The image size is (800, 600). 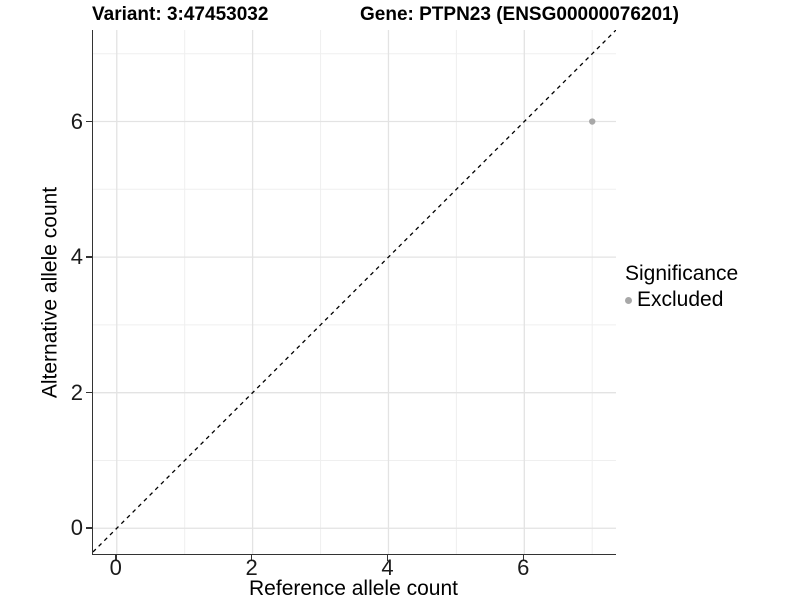 I want to click on plot-title-variant: Variant: 3:47453032, so click(x=180, y=14).